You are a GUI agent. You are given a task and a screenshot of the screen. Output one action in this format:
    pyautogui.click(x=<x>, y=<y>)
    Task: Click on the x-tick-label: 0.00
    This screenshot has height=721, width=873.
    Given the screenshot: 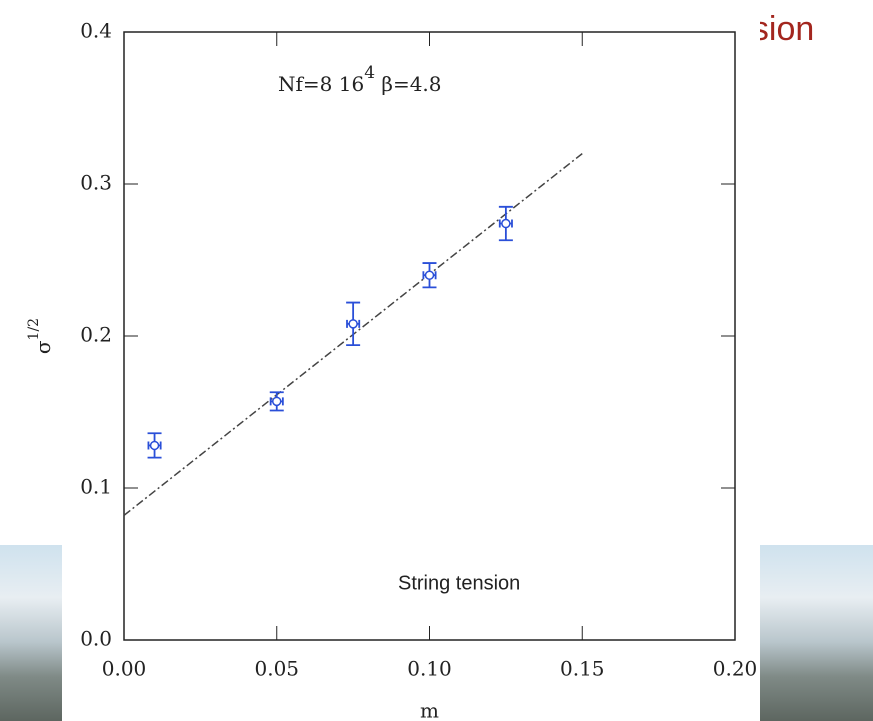 What is the action you would take?
    pyautogui.click(x=124, y=669)
    